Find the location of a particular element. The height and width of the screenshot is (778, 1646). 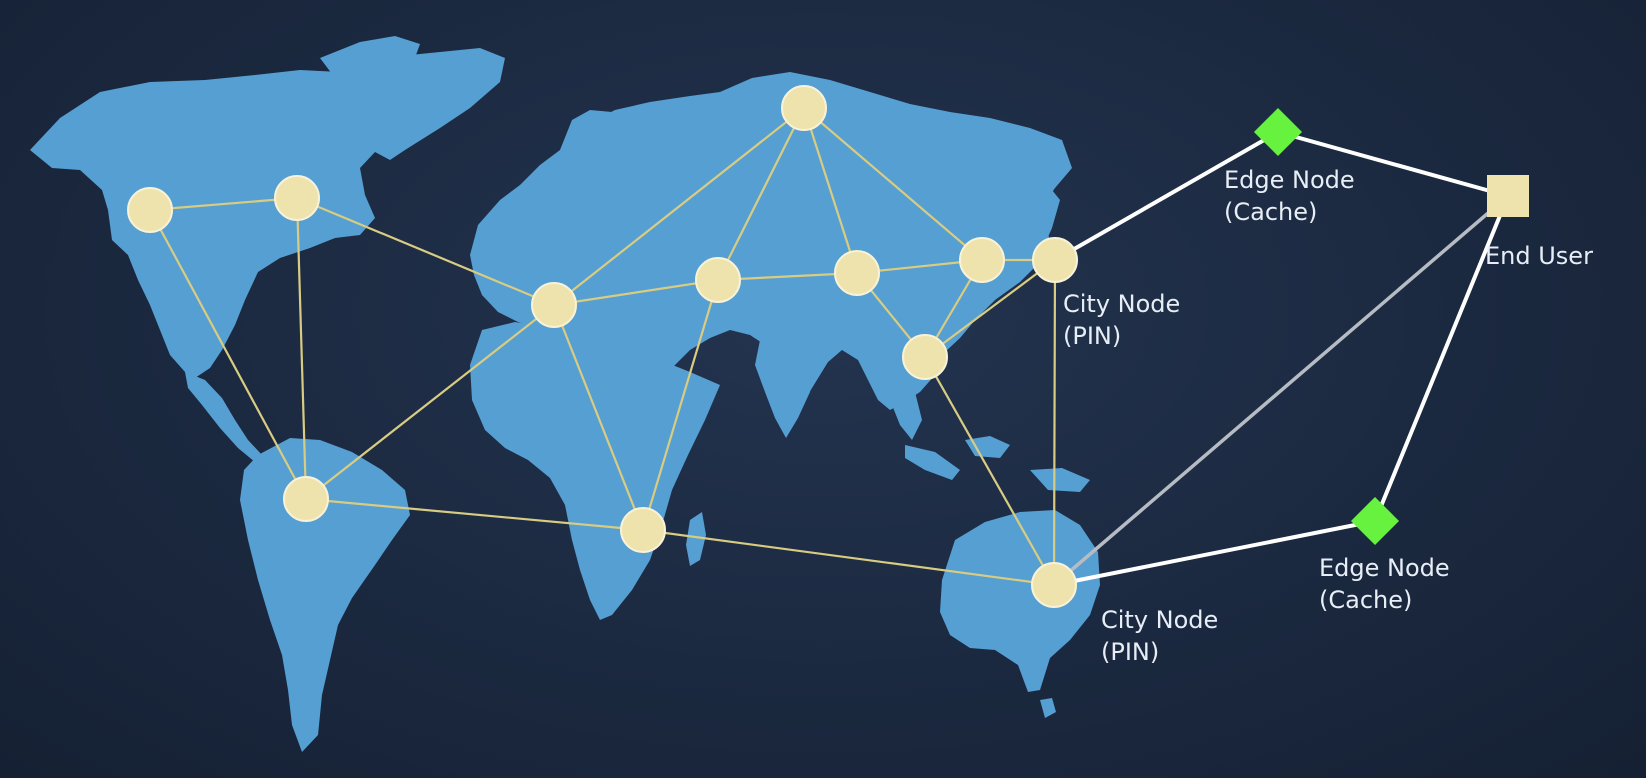

city-node-central-asia is located at coordinates (857, 273).